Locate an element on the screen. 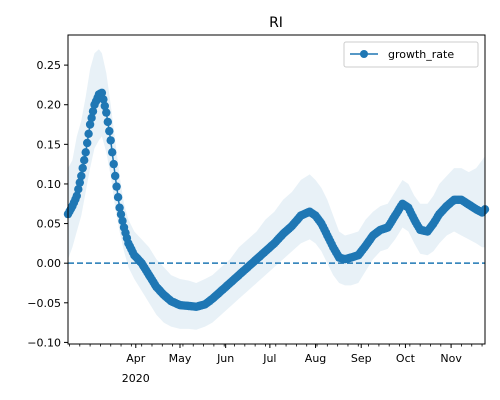  y-tick-label: 0.20 is located at coordinates (49, 105).